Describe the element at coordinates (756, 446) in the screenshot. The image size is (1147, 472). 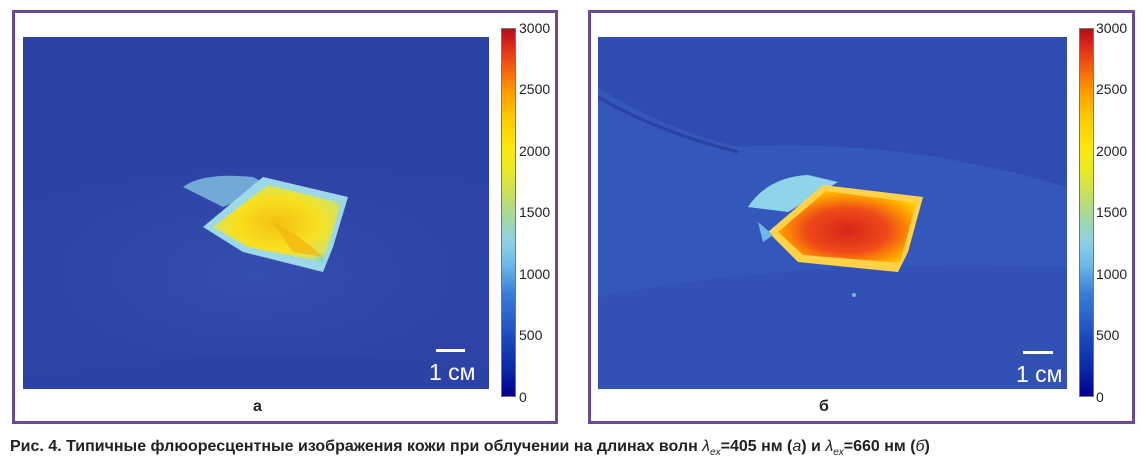
I see `caption-value-1: =405 нм (` at that location.